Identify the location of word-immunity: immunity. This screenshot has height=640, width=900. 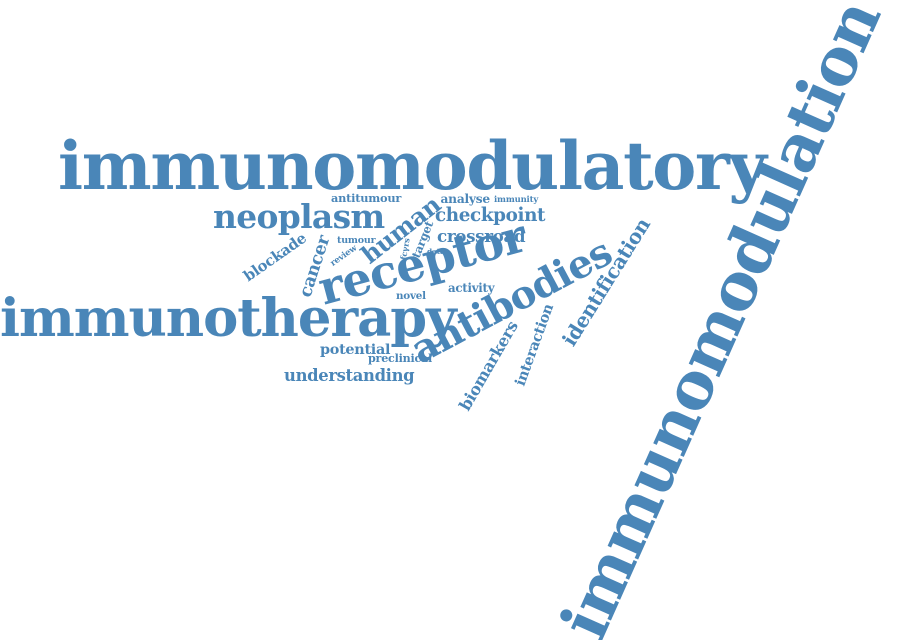
(516, 199).